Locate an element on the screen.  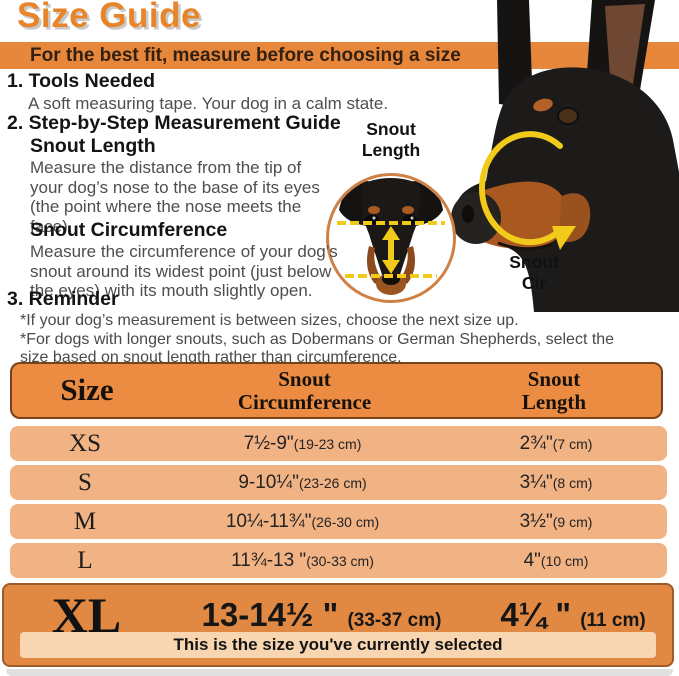
header-size: Size is located at coordinates (87, 390).